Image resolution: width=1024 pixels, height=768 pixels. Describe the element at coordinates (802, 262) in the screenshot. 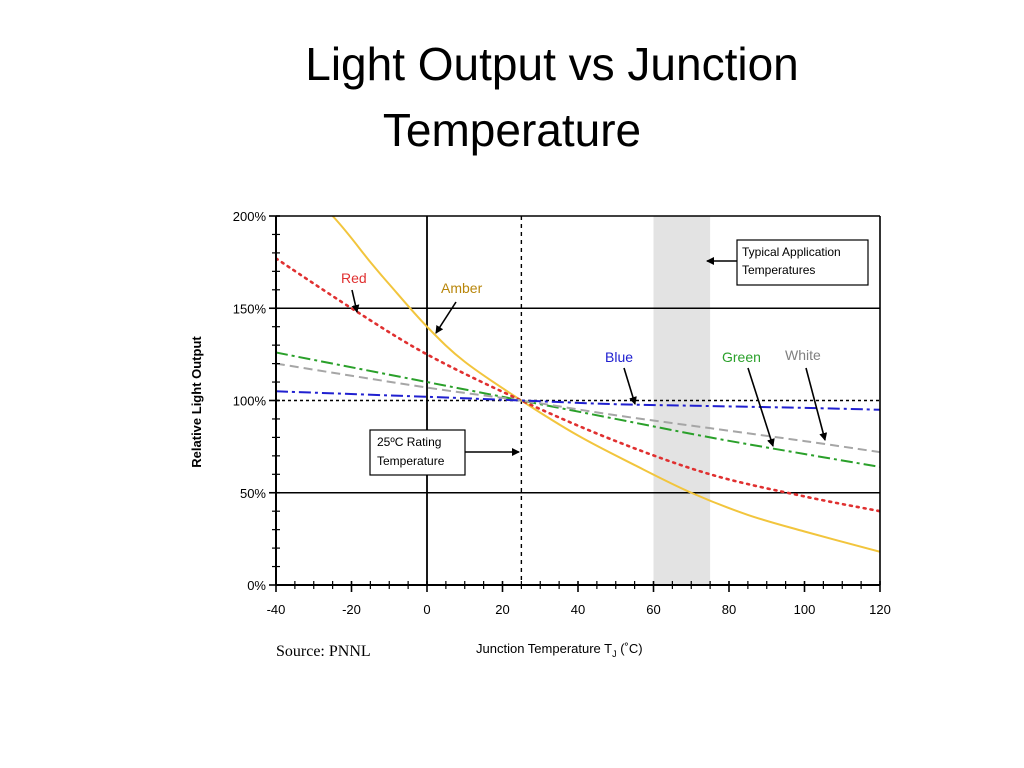

I see `typical-application-box` at that location.